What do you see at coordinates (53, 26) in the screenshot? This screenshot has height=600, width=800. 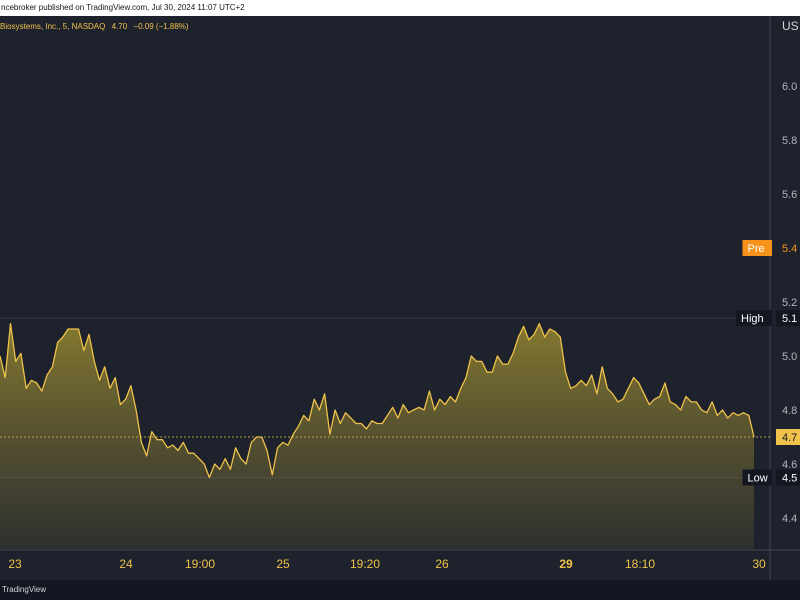 I see `symbol-name: Biosystems, Inc., 5, NASDAQ` at bounding box center [53, 26].